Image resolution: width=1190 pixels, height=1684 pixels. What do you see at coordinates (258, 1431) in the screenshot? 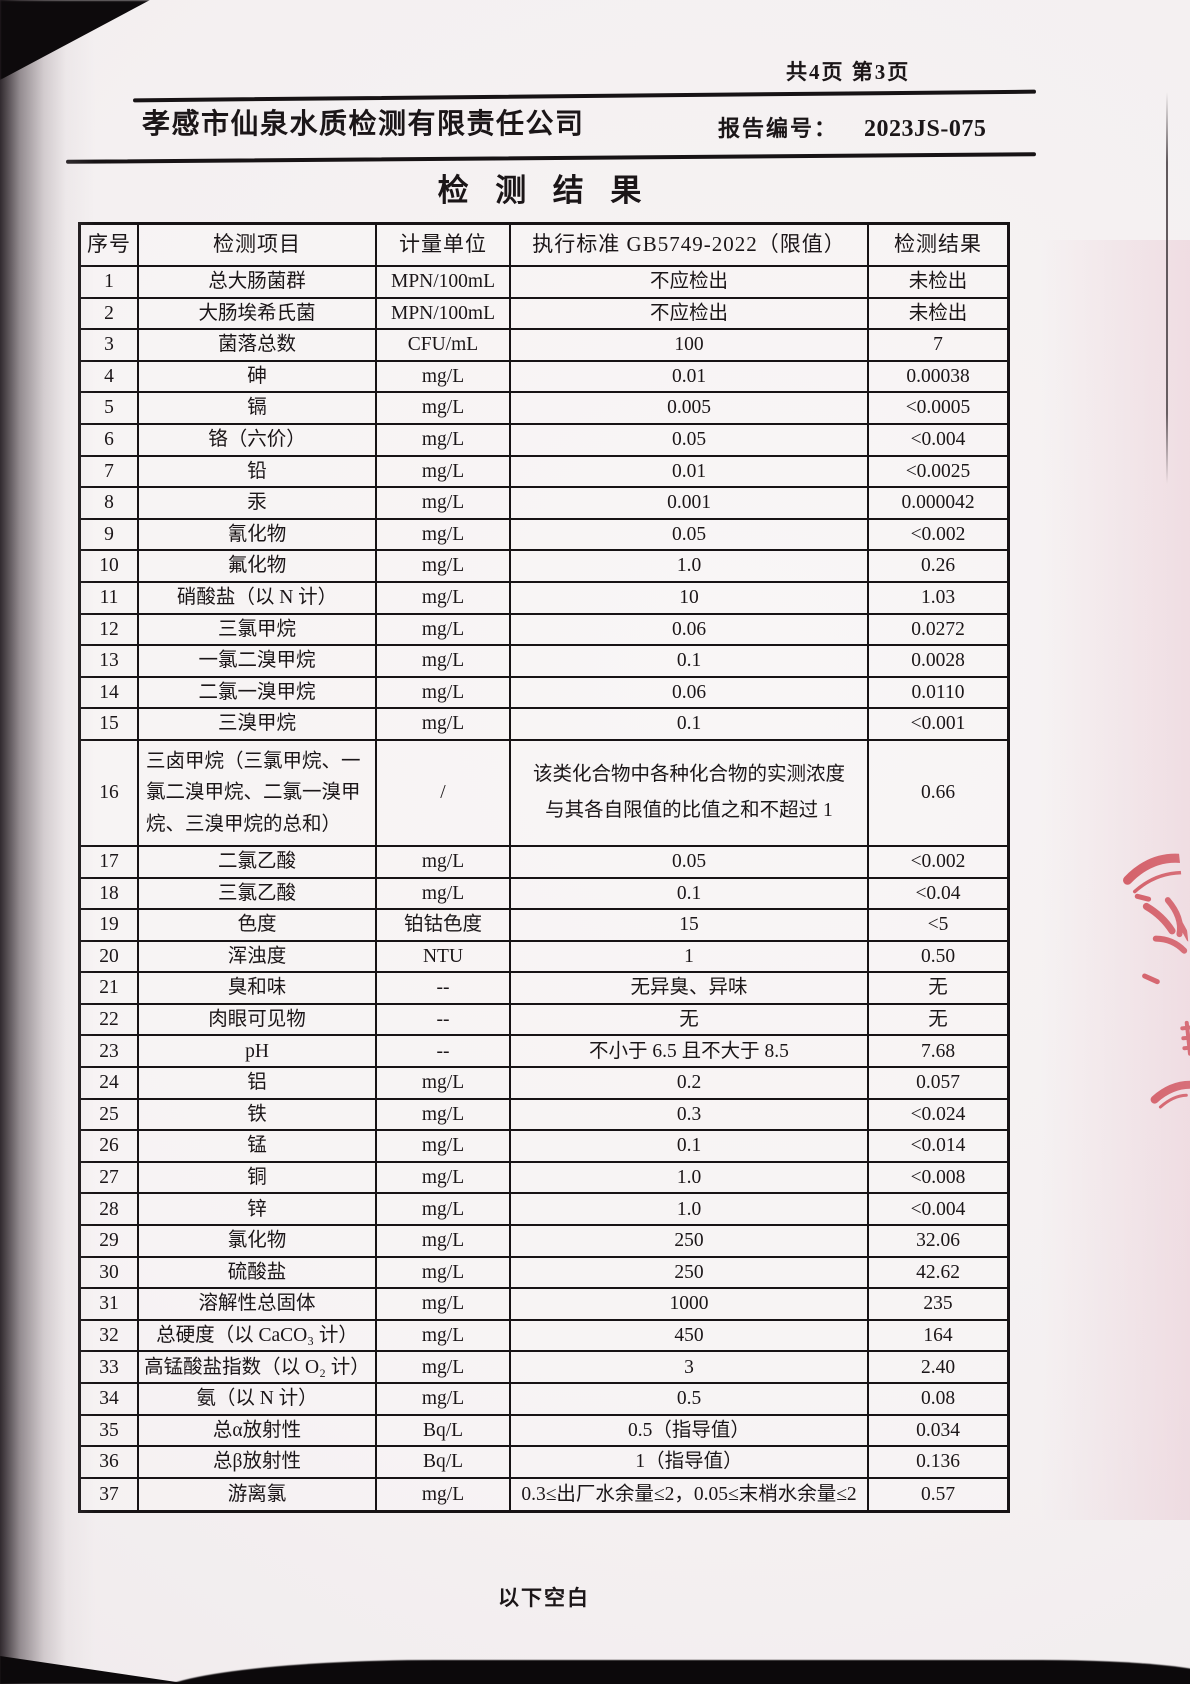
I see `cell-item: 总α放射性` at bounding box center [258, 1431].